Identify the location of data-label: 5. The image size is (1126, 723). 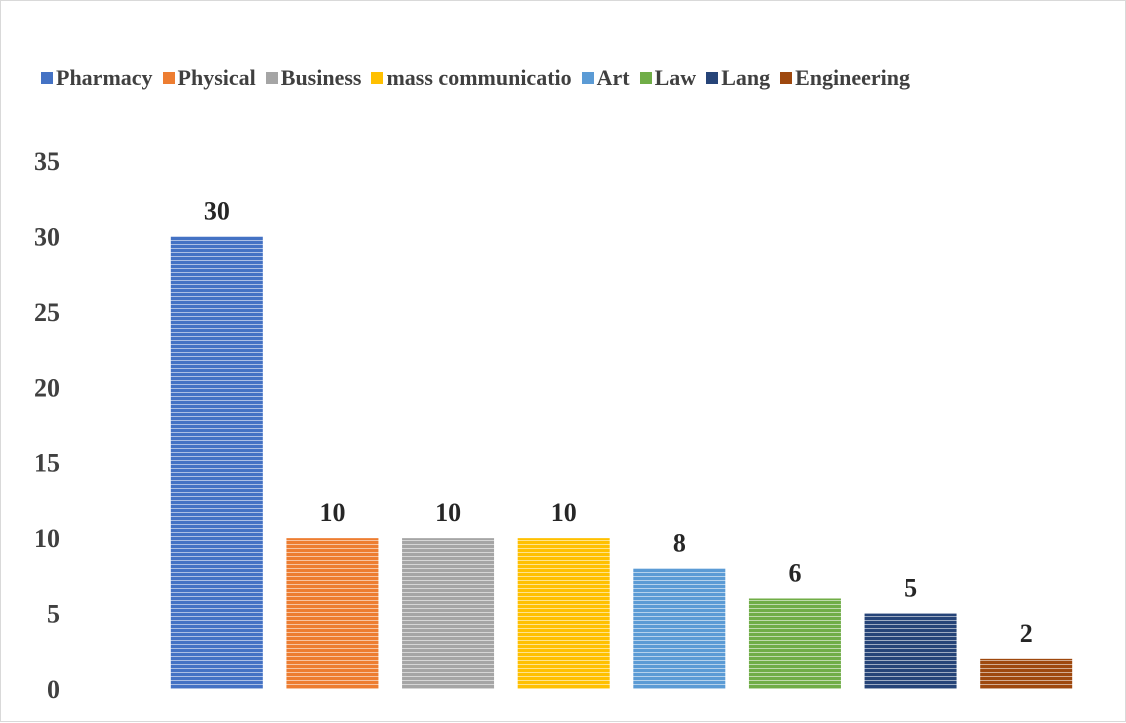
(910, 588).